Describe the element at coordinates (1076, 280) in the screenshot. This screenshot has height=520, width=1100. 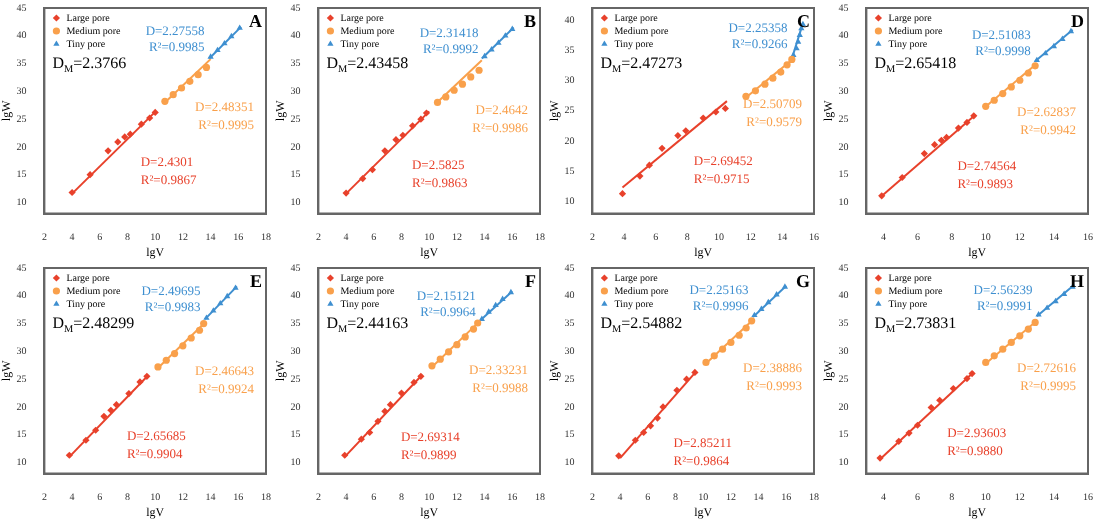
I see `annotation: H` at that location.